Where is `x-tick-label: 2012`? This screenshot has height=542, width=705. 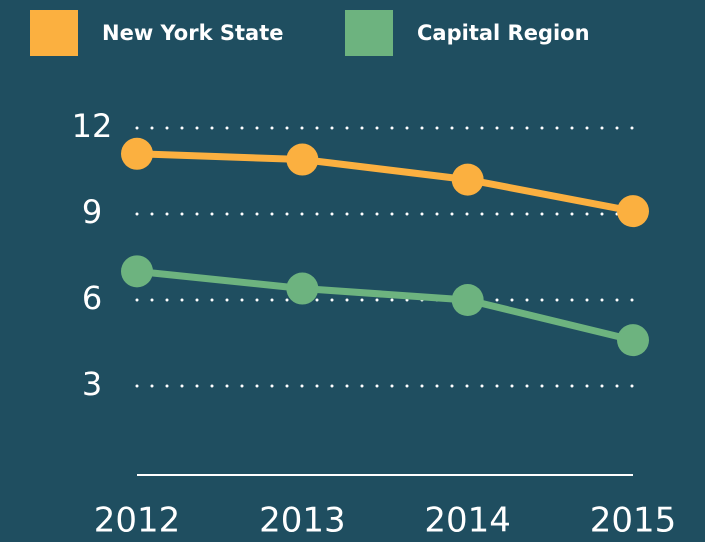
x-tick-label: 2012 is located at coordinates (137, 521).